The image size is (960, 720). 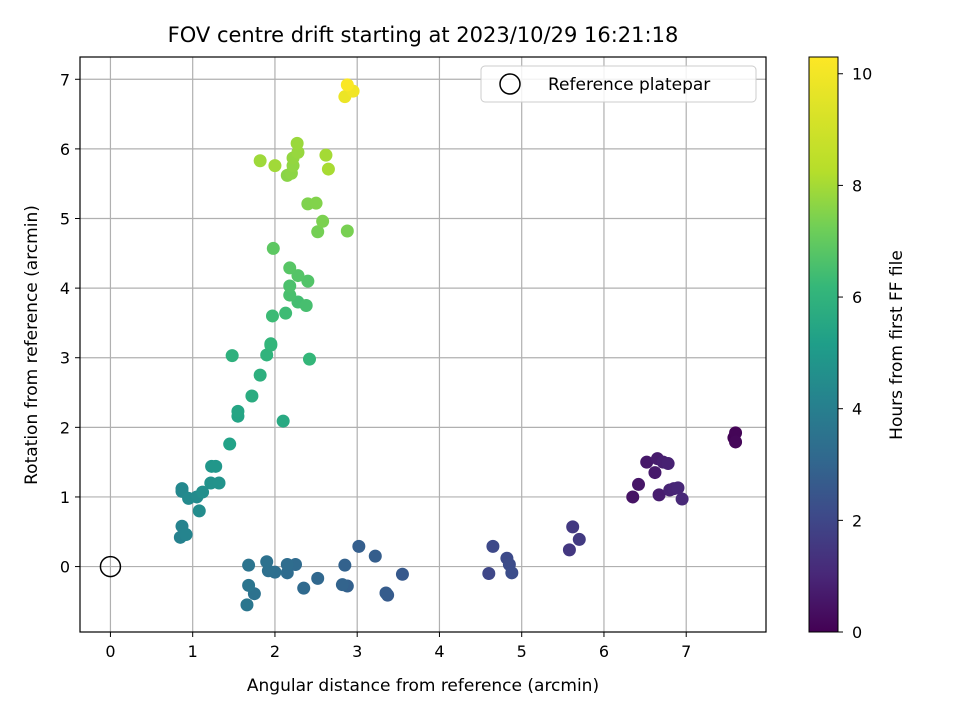 I want to click on x-axis-label: Angular distance from reference (arcmin), so click(x=423, y=686).